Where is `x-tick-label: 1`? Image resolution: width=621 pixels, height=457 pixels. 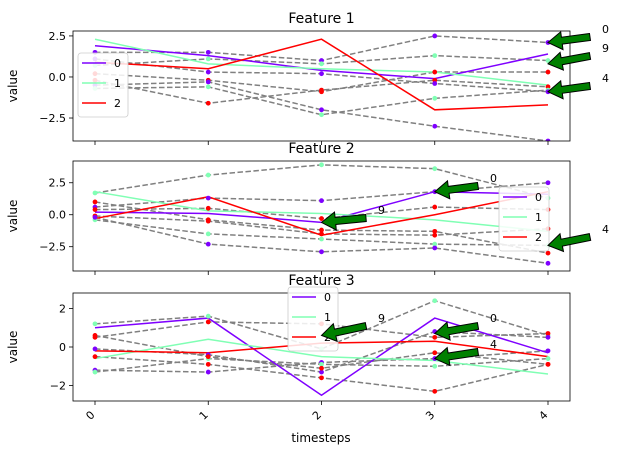 x-tick-label: 1 is located at coordinates (204, 415).